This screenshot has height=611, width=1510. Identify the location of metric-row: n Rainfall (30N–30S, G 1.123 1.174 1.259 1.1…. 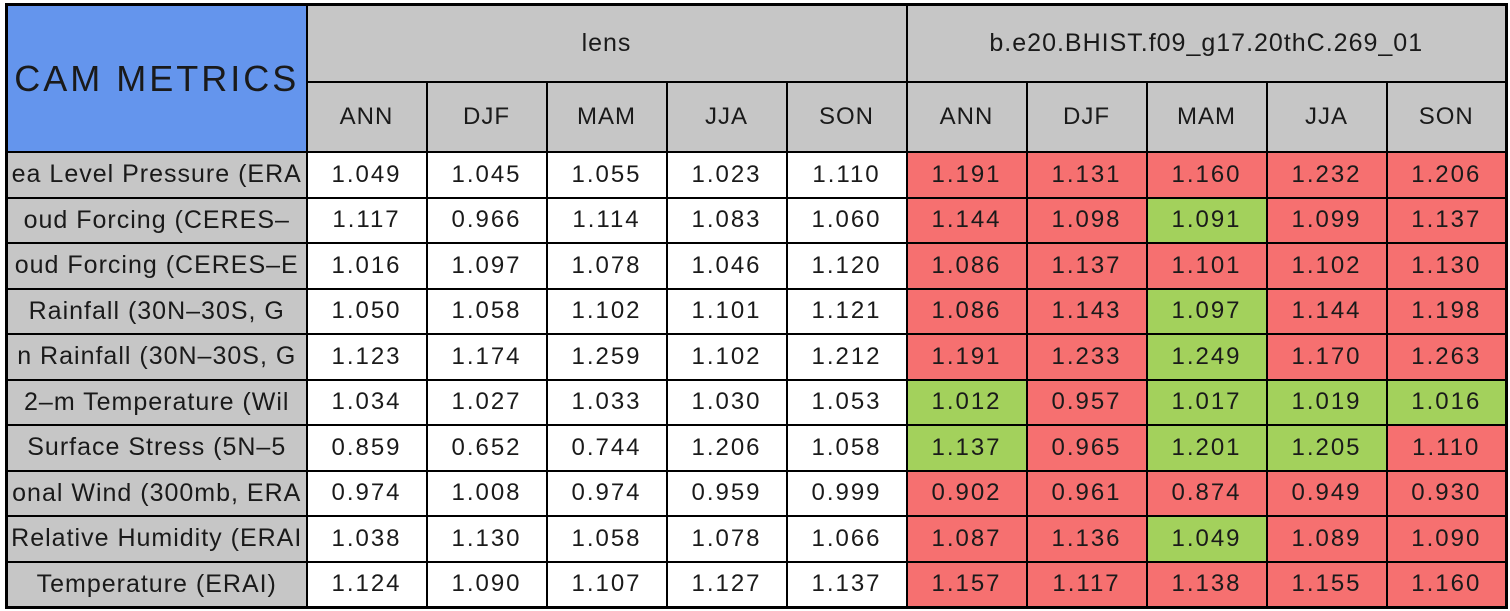
(756, 357).